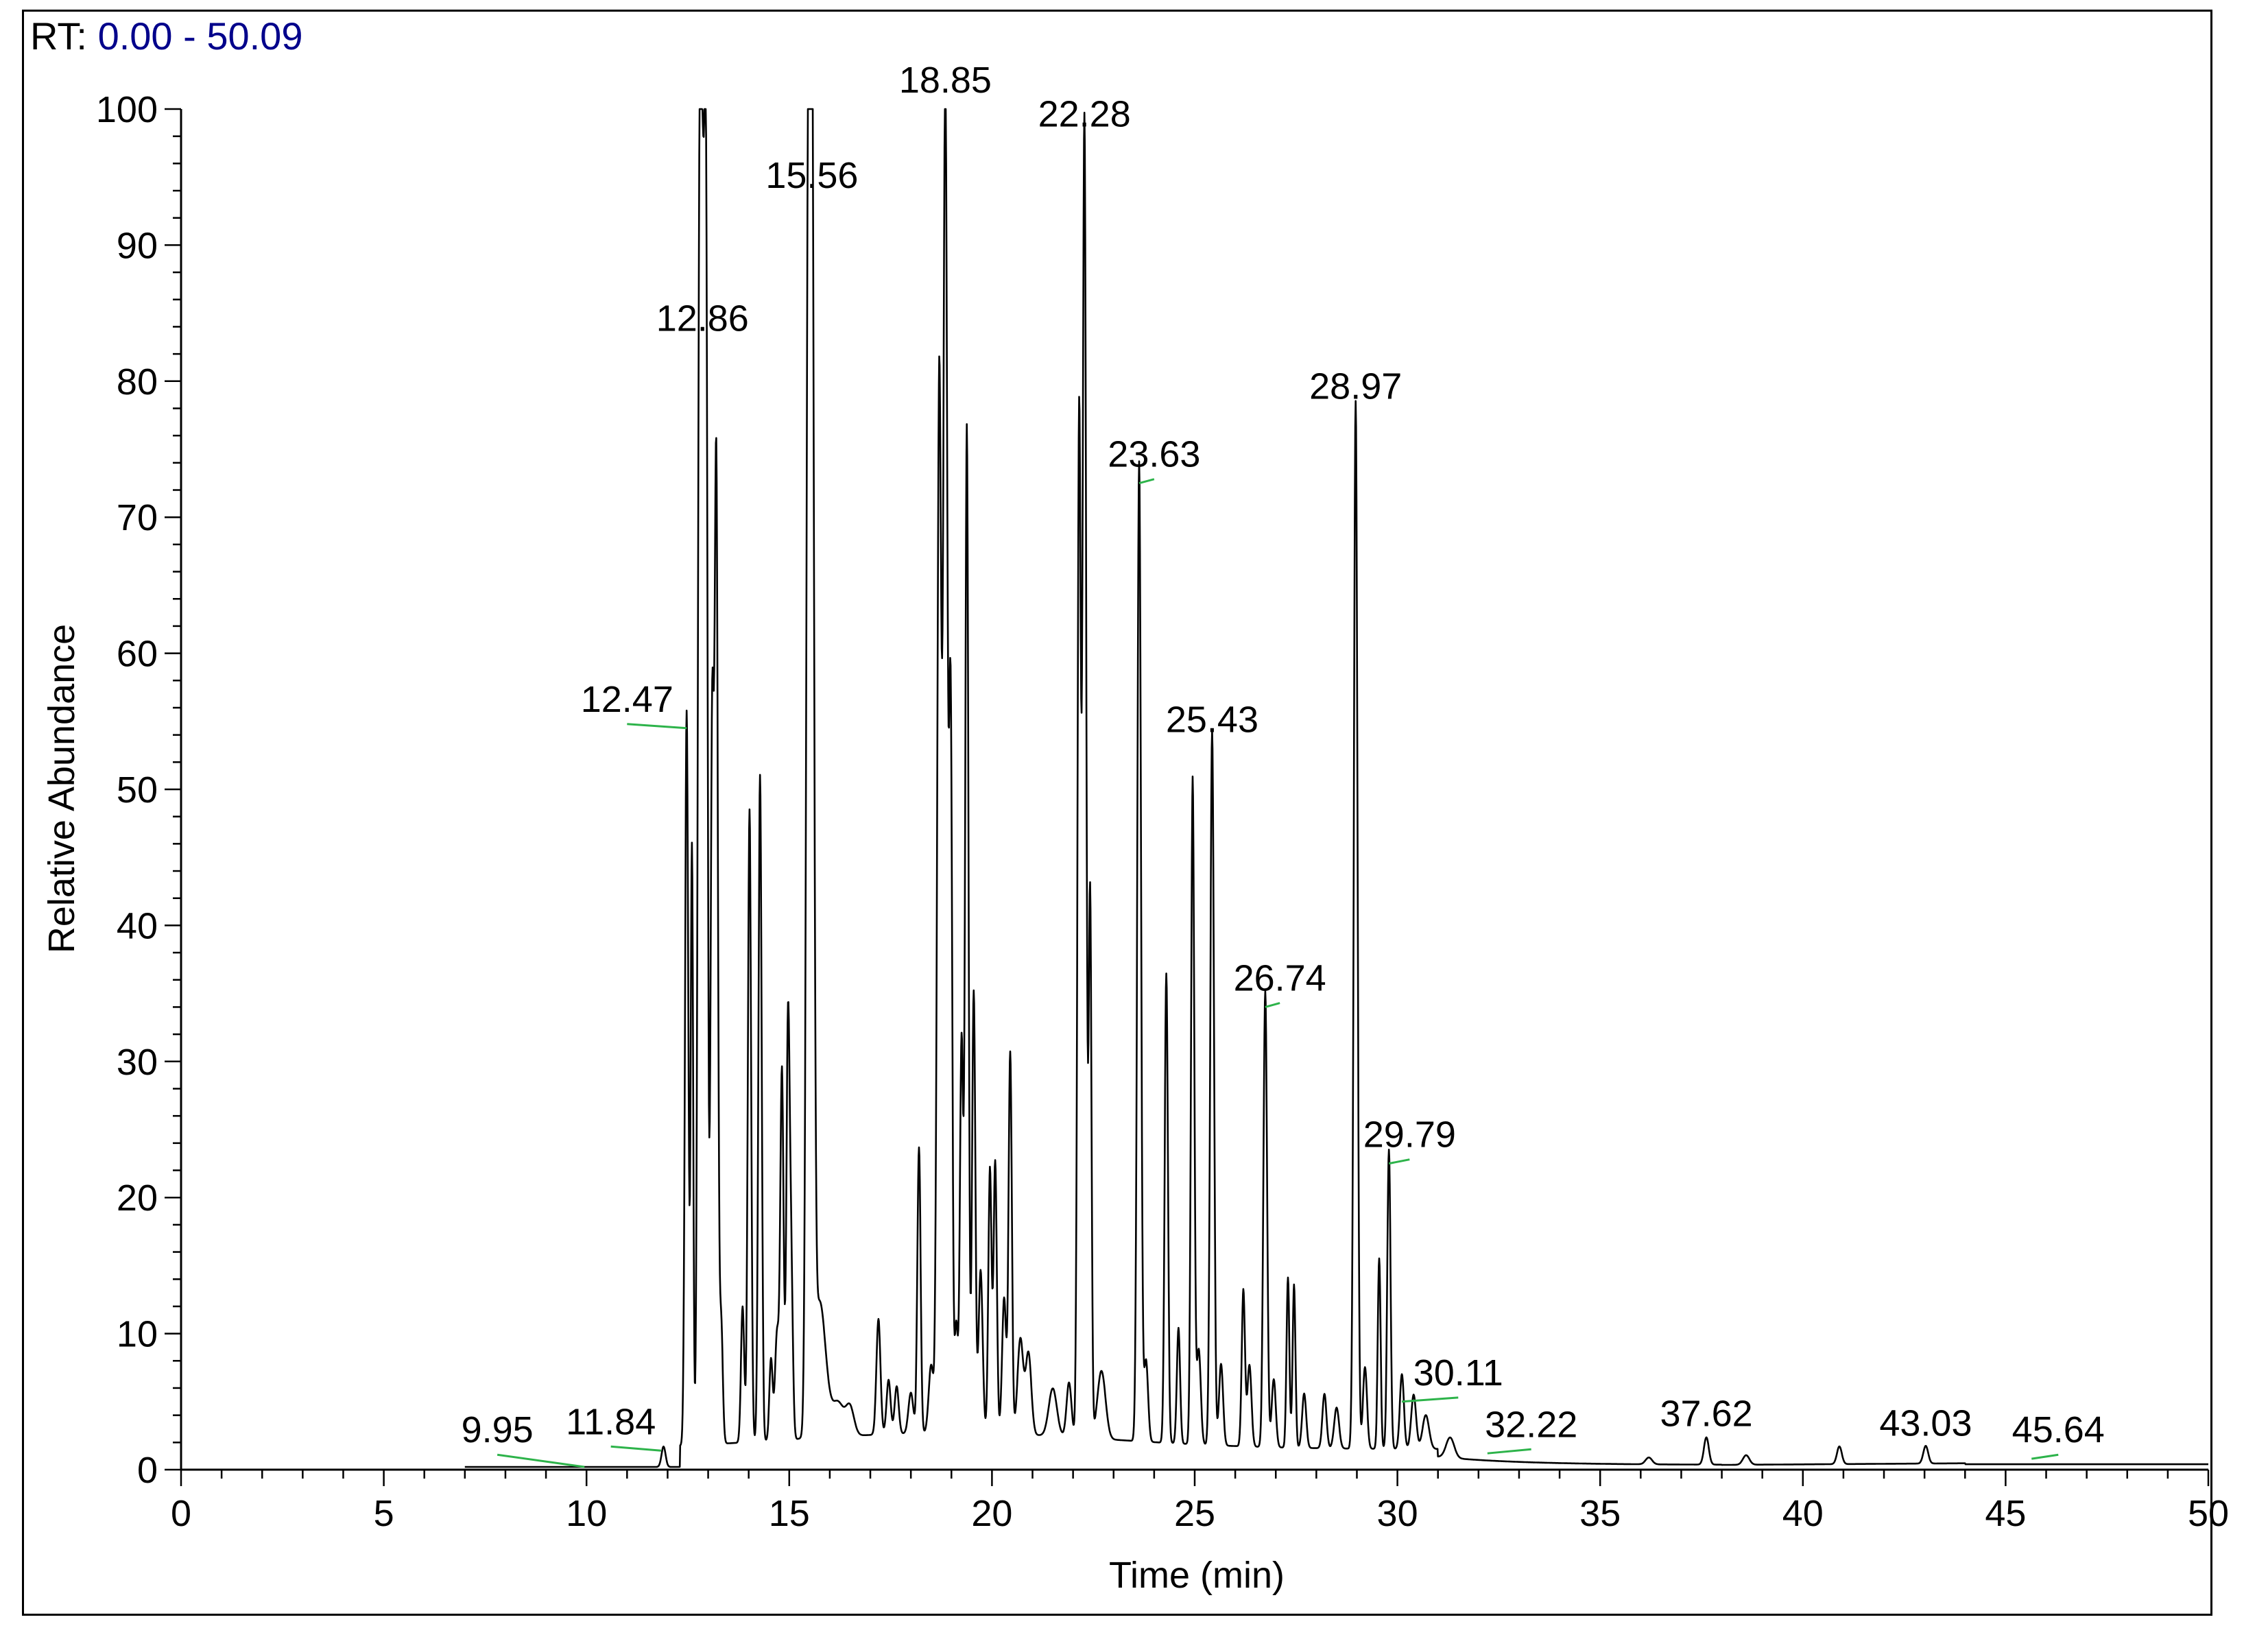 The height and width of the screenshot is (1637, 2268). Describe the element at coordinates (1084, 114) in the screenshot. I see `peak-label: 22.28` at that location.